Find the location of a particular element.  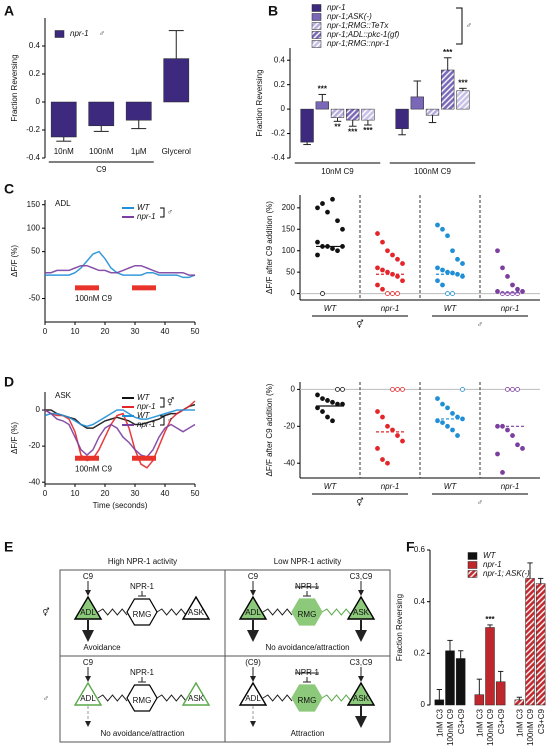

chart-title: ADL is located at coordinates (63, 203).